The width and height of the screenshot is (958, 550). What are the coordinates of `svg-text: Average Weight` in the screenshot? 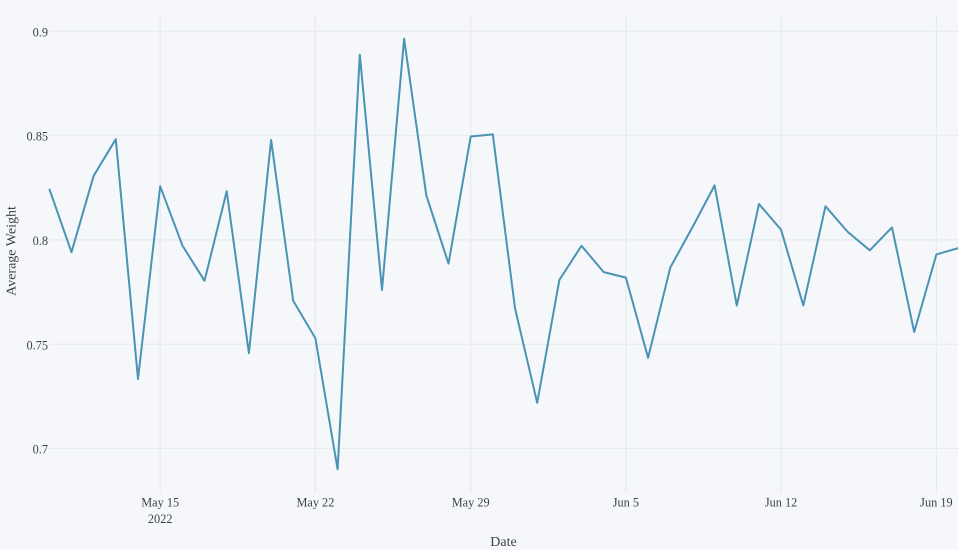 It's located at (11, 251).